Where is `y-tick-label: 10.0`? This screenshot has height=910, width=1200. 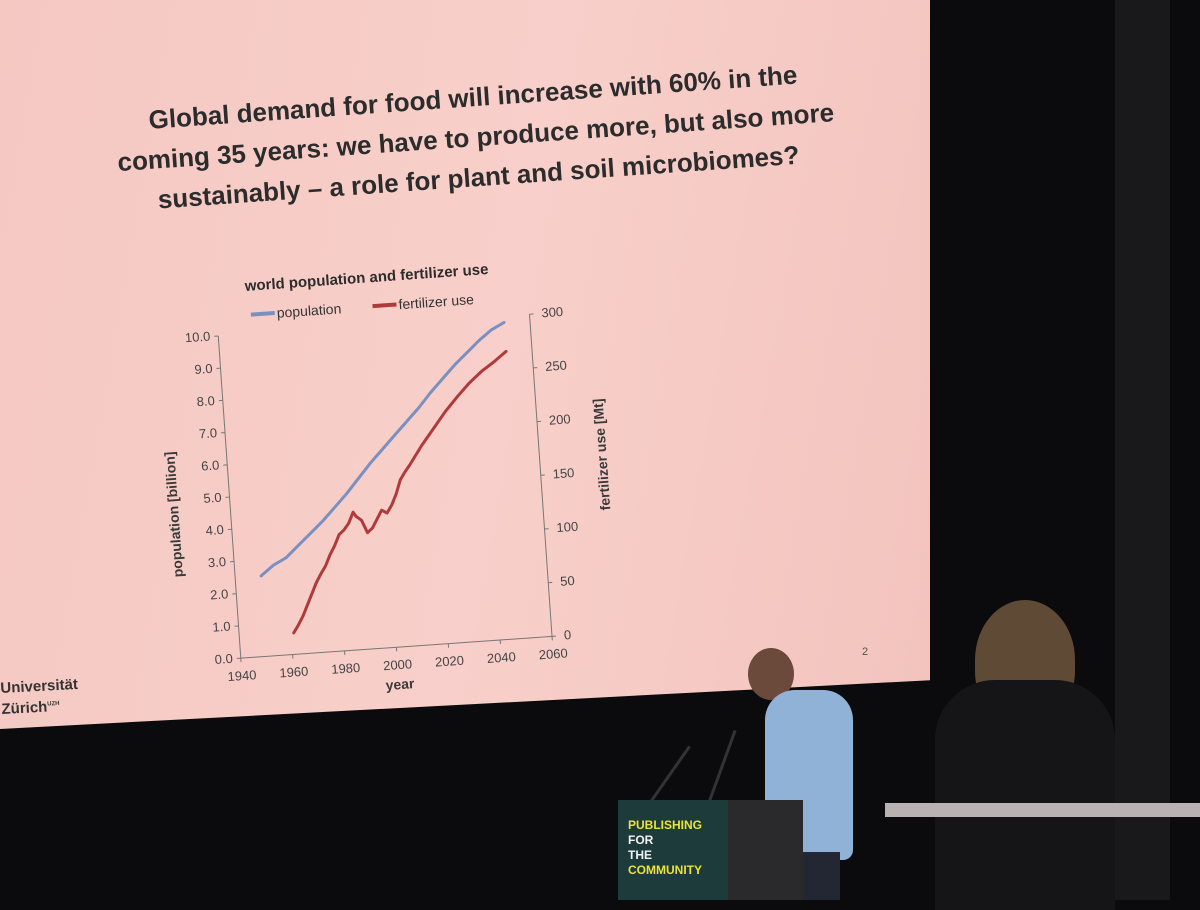 y-tick-label: 10.0 is located at coordinates (197, 337).